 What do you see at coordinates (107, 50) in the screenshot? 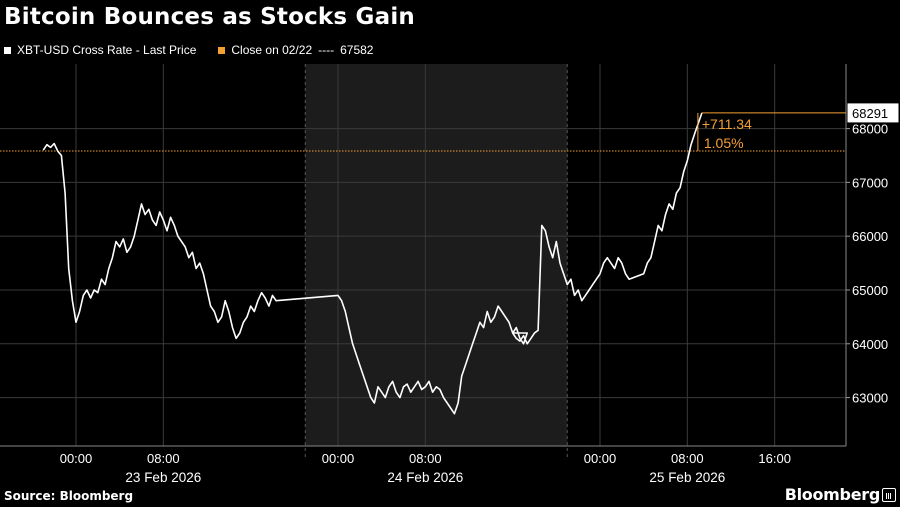
I see `price-legend-label: XBT-USD Cross Rate - Last Price` at bounding box center [107, 50].